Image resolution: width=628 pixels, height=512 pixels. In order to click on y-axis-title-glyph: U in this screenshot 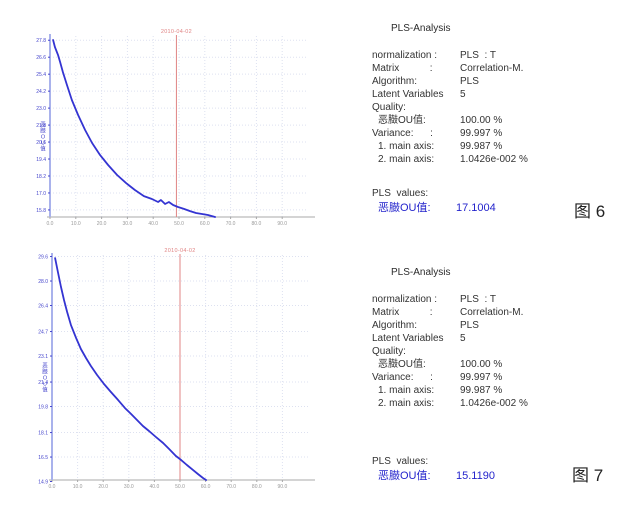, I will do `click(43, 144)`.